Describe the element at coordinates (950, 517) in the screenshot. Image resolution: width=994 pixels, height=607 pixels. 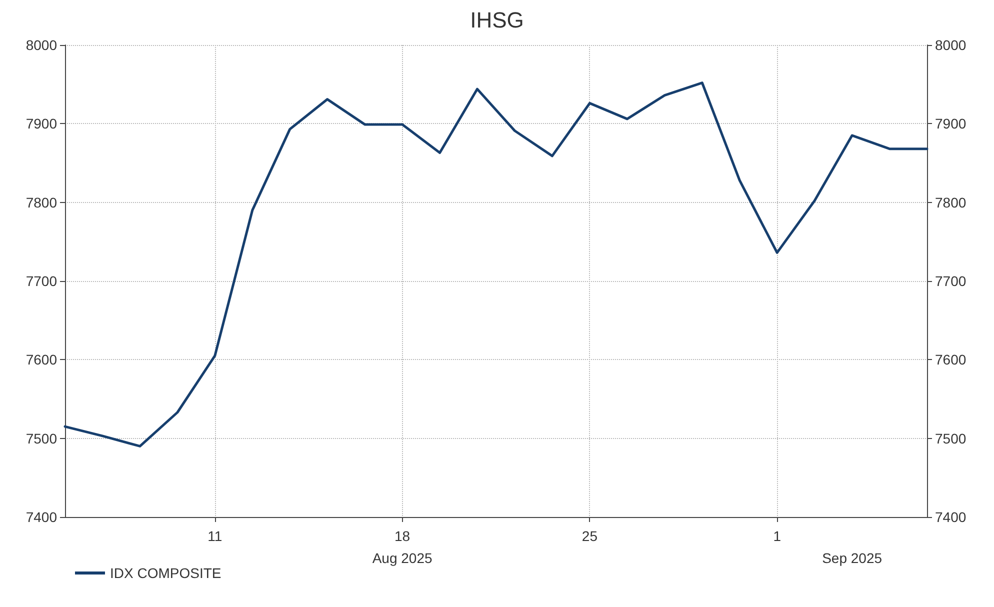
I see `y2-tick-label: 7400` at that location.